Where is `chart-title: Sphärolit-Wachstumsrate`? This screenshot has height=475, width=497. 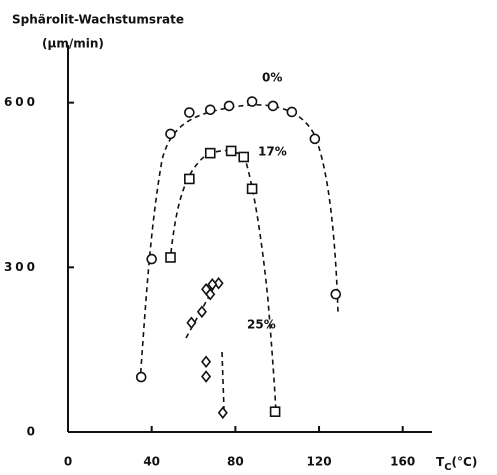 chart-title: Sphärolit-Wachstumsrate is located at coordinates (98, 20).